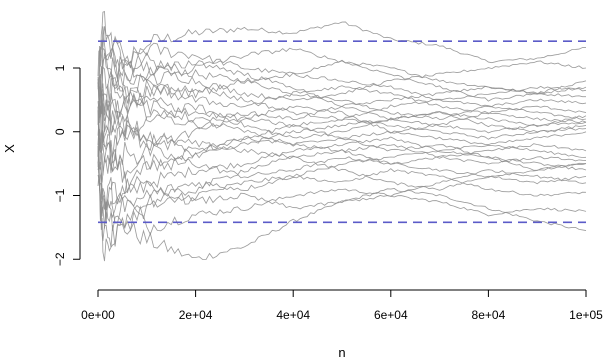 This screenshot has height=361, width=610. What do you see at coordinates (391, 315) in the screenshot?
I see `x-tick-label: 6e+04` at bounding box center [391, 315].